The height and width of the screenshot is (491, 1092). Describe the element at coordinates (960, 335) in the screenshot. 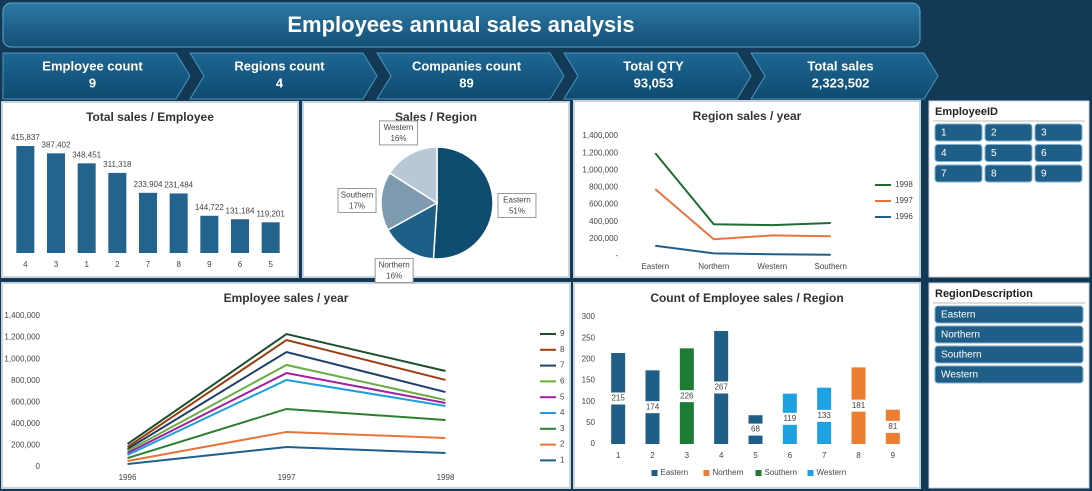

I see `slicer-item: Northern` at that location.